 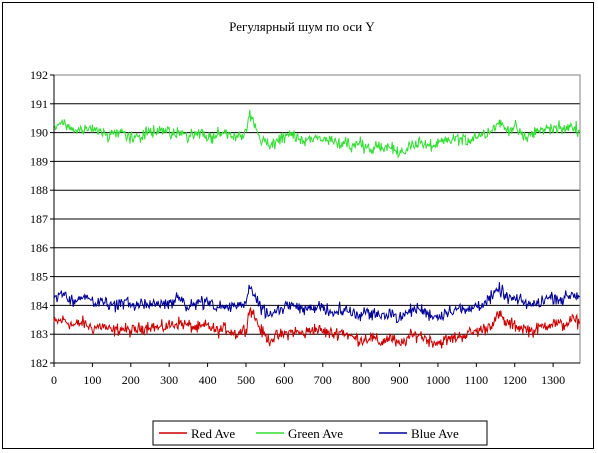 What do you see at coordinates (477, 380) in the screenshot?
I see `x-tick-label: 1100` at bounding box center [477, 380].